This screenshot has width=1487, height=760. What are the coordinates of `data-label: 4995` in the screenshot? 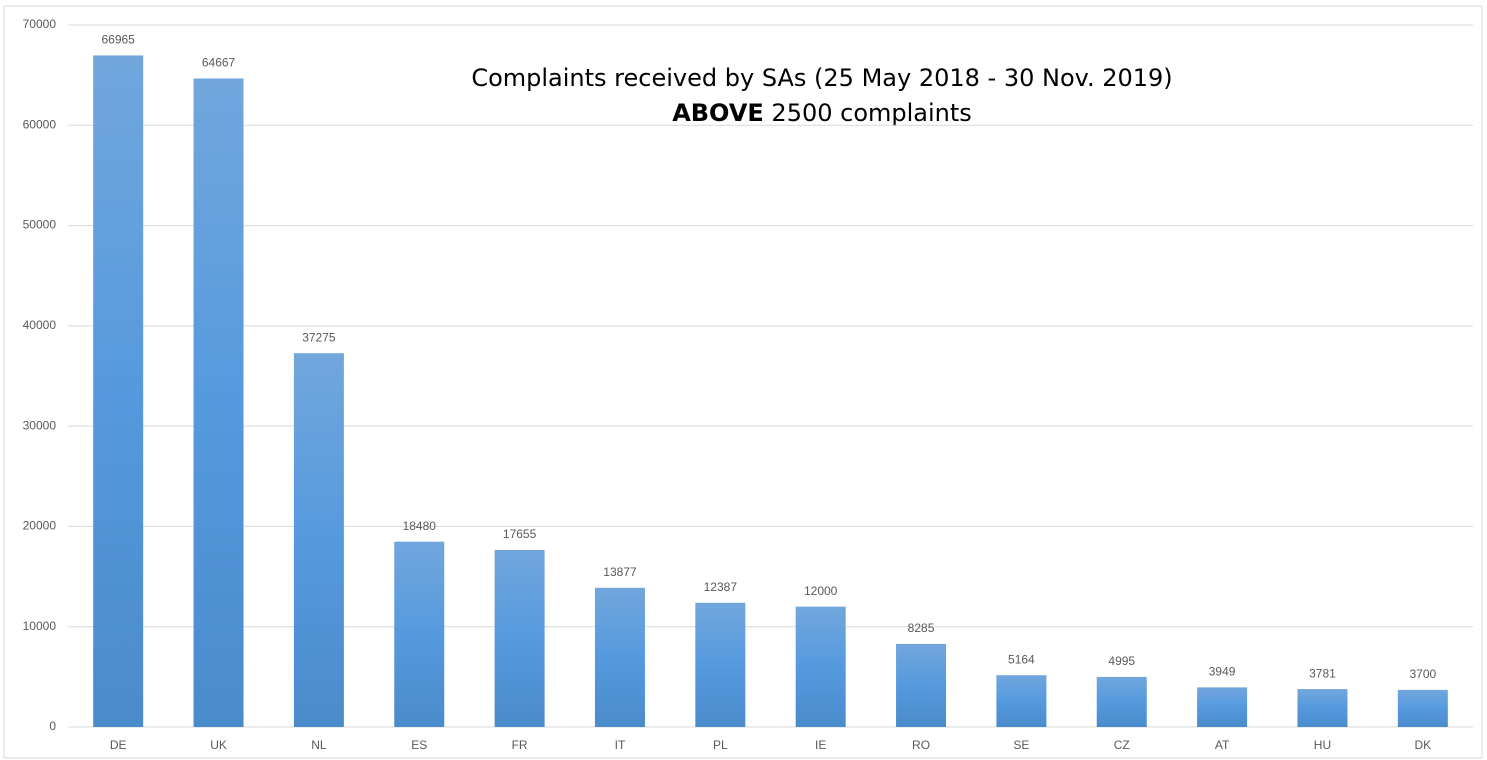 It's located at (1121, 661).